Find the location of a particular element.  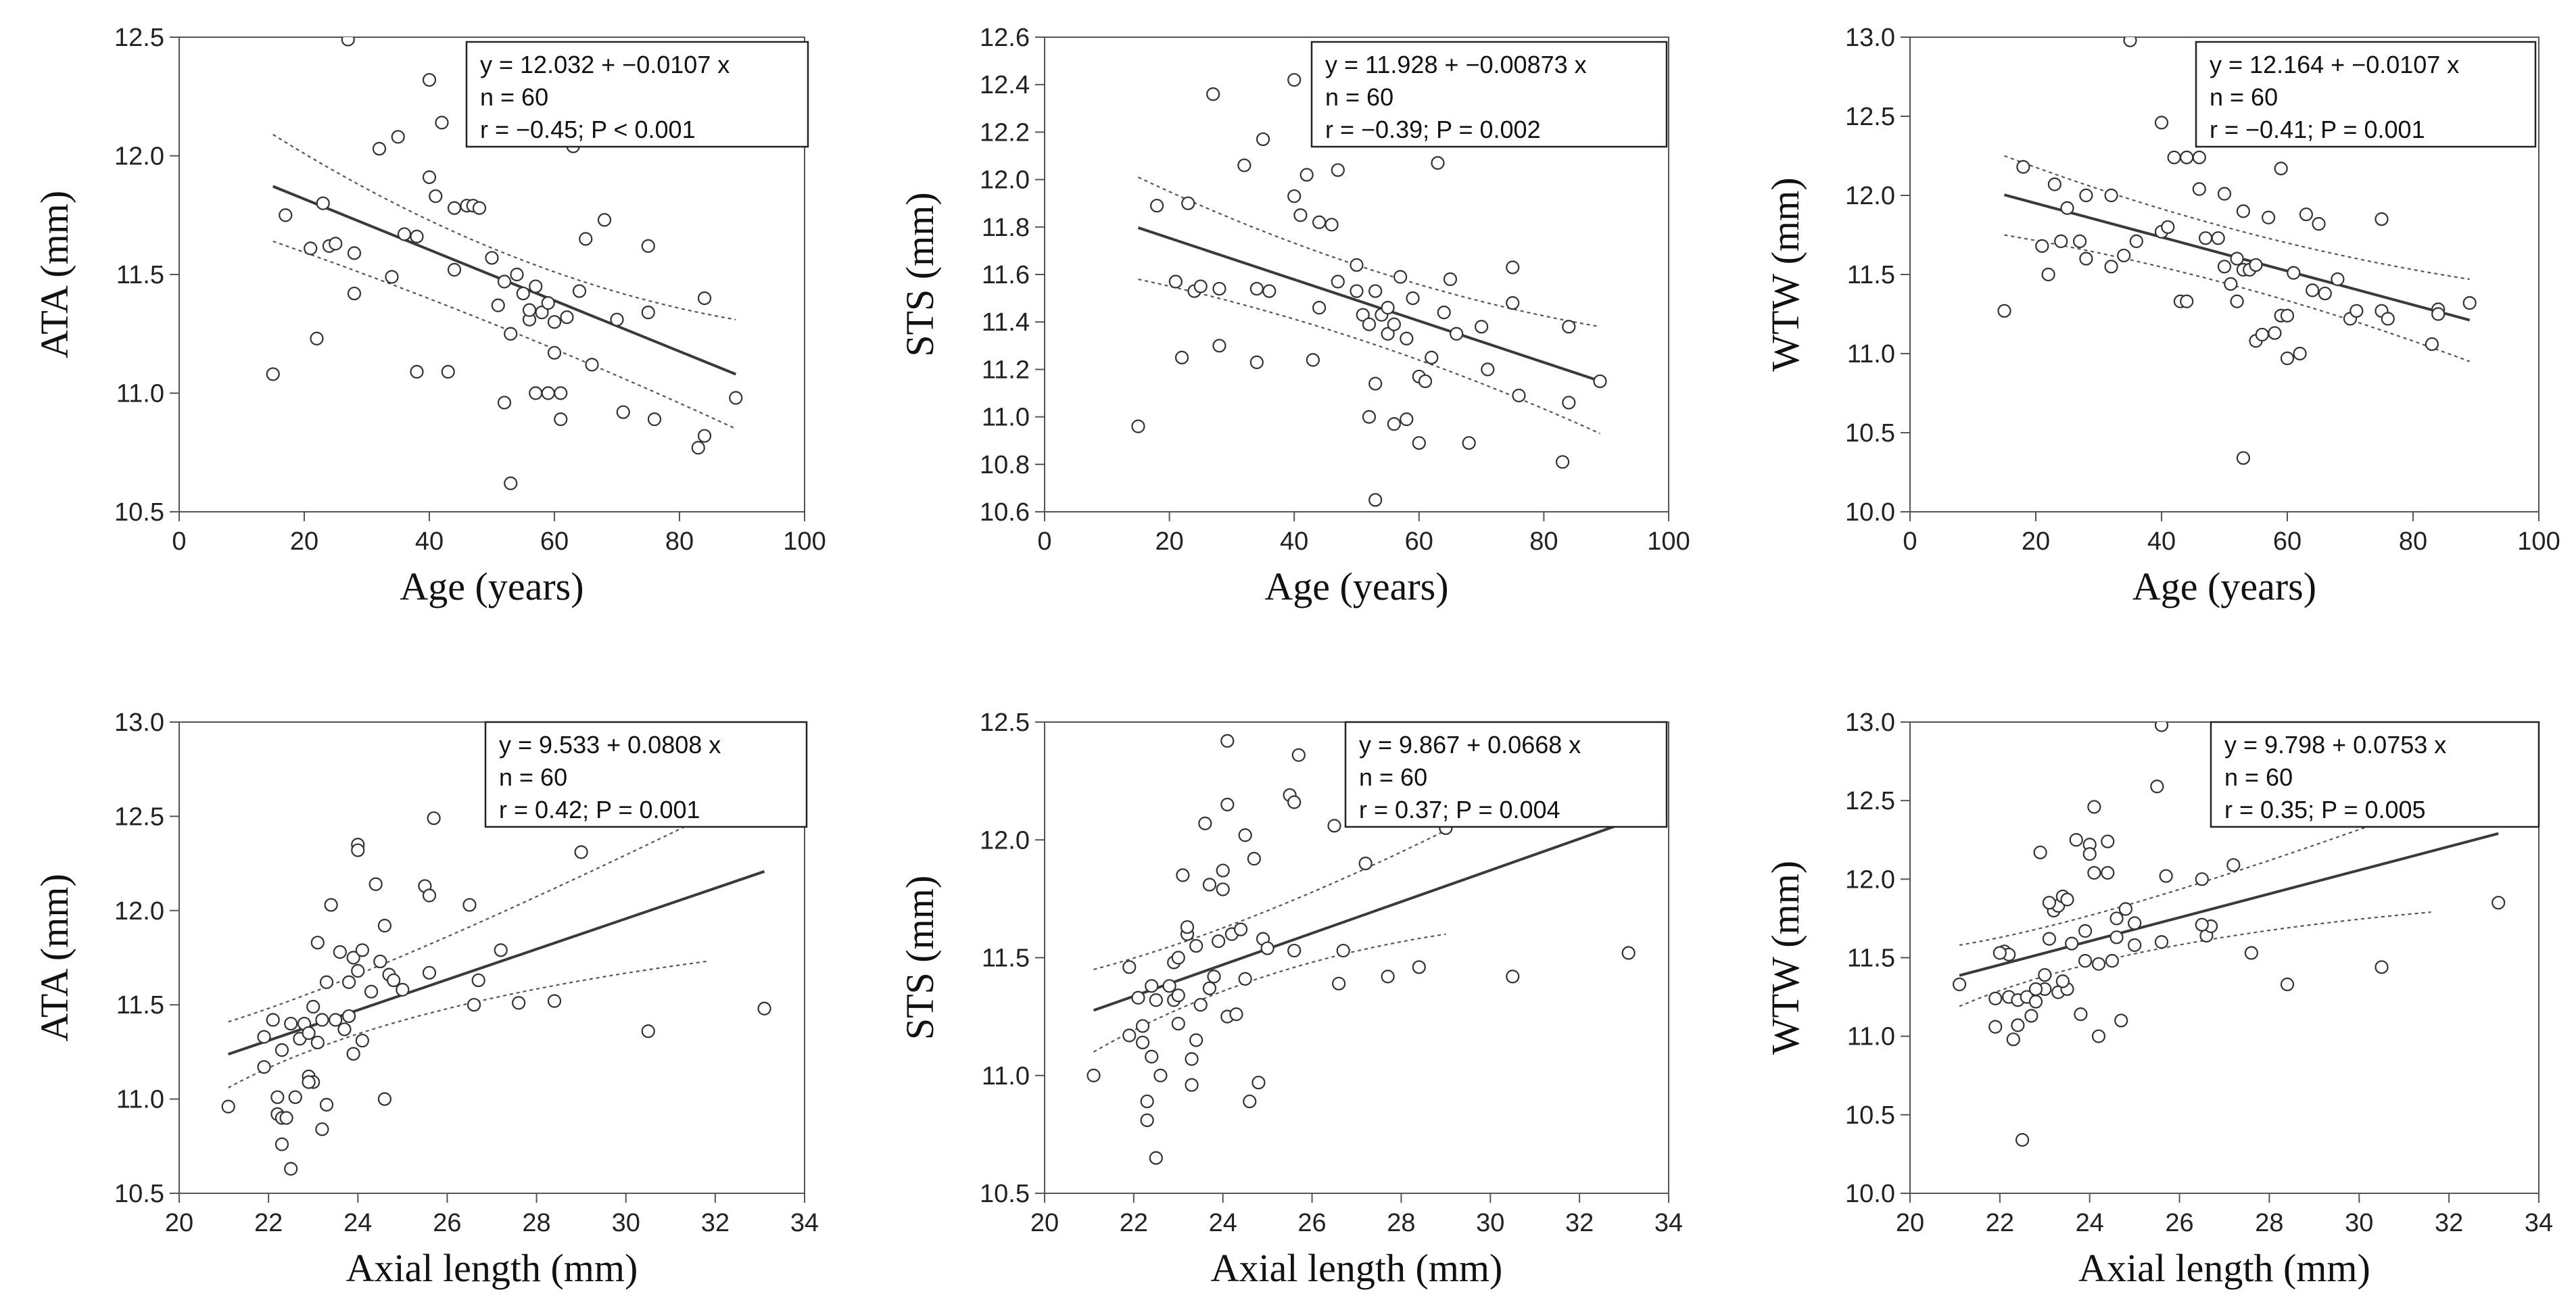

y-tick-label: 11.8 is located at coordinates (1006, 228).